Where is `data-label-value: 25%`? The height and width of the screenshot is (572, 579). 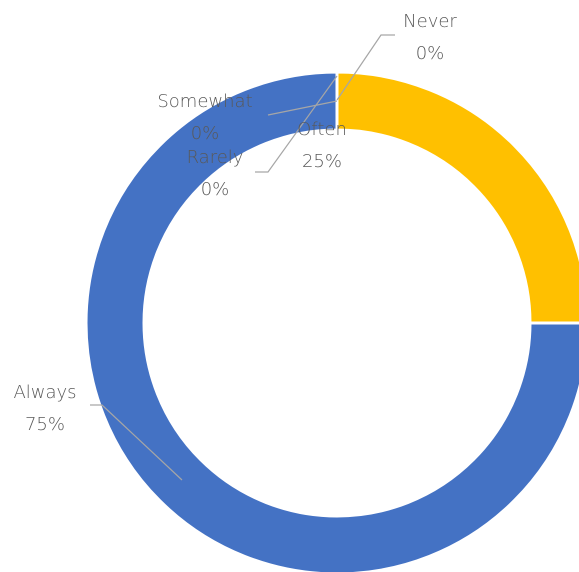 data-label-value: 25% is located at coordinates (322, 161).